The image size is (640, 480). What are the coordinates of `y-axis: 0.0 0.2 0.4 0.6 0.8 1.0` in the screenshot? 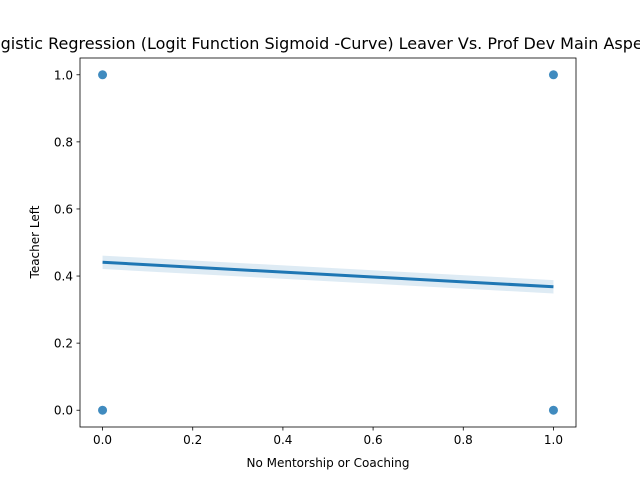 It's located at (67, 243).